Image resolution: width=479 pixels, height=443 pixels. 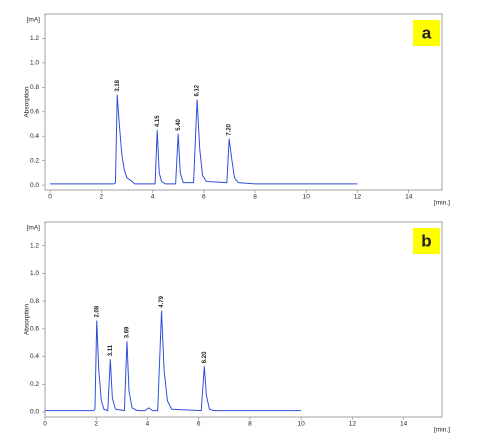 I want to click on peak-label: 3.69, so click(x=128, y=332).